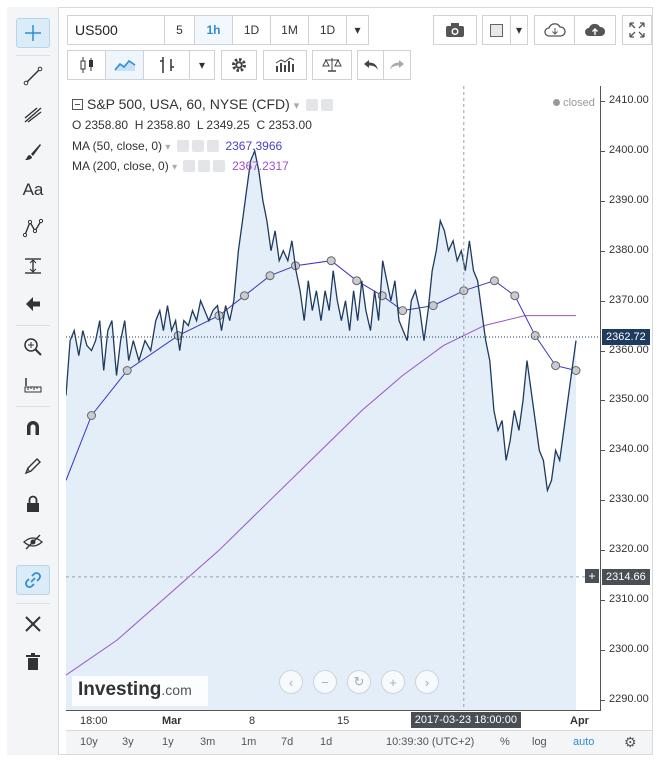 Image resolution: width=662 pixels, height=763 pixels. What do you see at coordinates (290, 30) in the screenshot?
I see `interval-1m: 1M` at bounding box center [290, 30].